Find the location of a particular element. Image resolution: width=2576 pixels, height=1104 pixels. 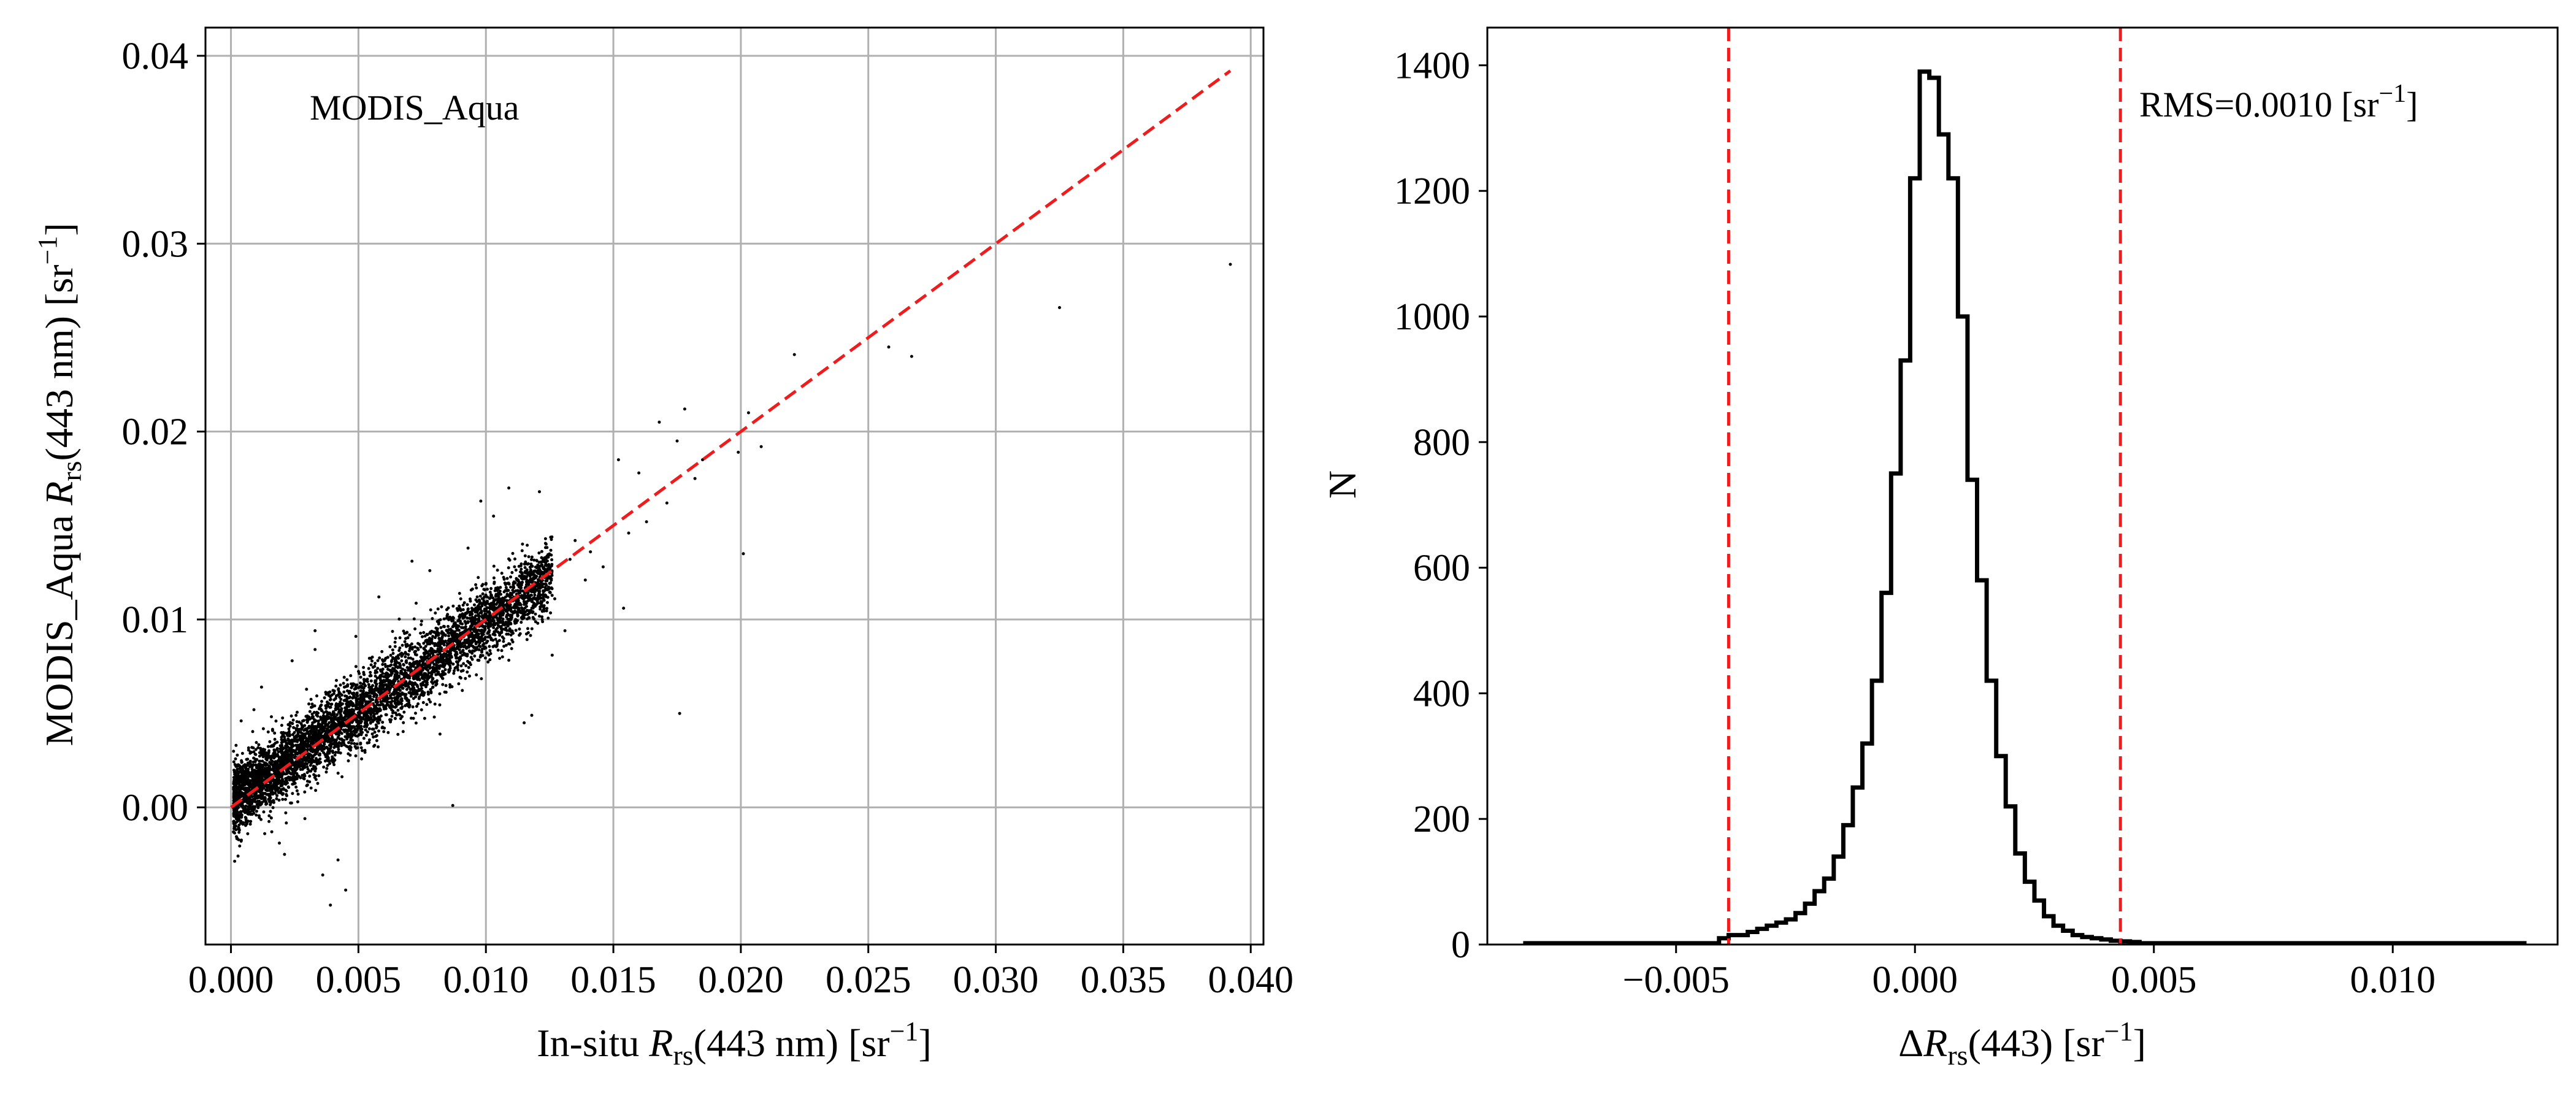

x-tick-label: 0.040 is located at coordinates (1251, 980).